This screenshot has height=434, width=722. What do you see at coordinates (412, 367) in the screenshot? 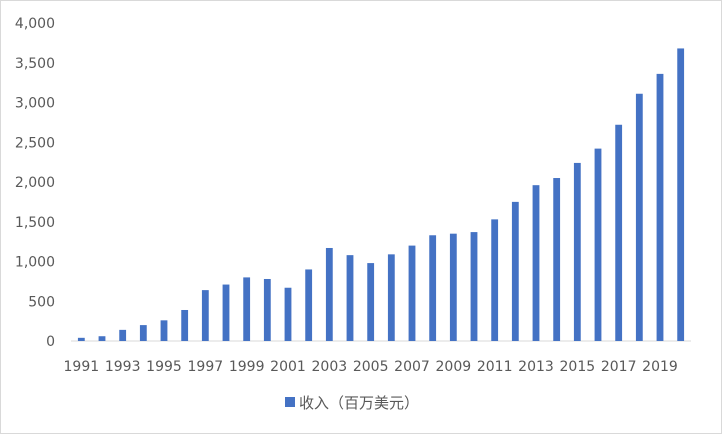
I see `x-tick-label: 2007` at bounding box center [412, 367].